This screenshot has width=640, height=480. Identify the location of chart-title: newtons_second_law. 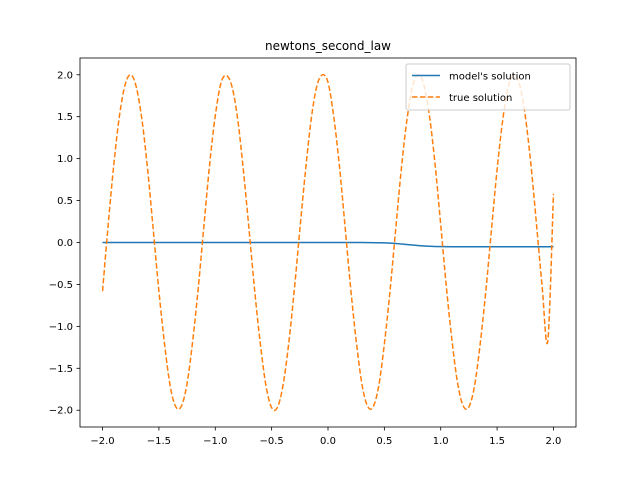
(328, 46).